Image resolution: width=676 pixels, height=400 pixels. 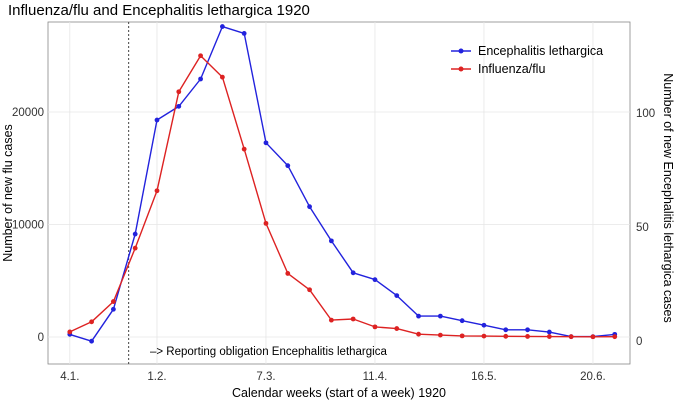 What do you see at coordinates (461, 51) in the screenshot?
I see `legend-marker-encephalitis` at bounding box center [461, 51].